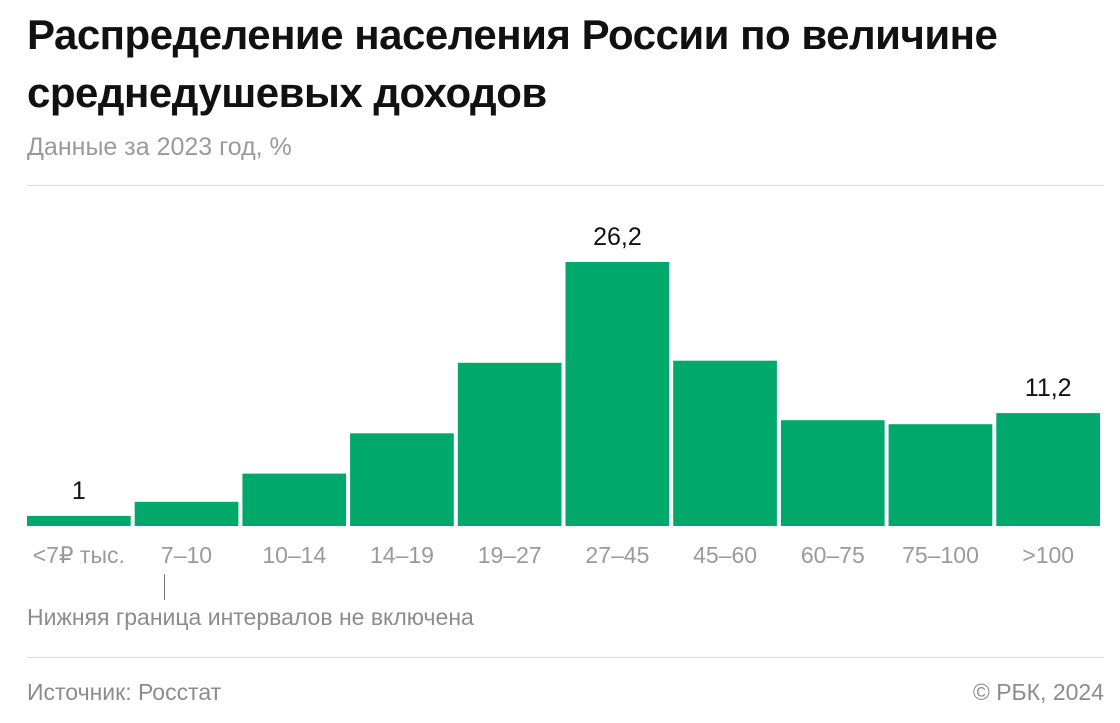 The width and height of the screenshot is (1120, 723). I want to click on x-tick-label: 45–60, so click(725, 555).